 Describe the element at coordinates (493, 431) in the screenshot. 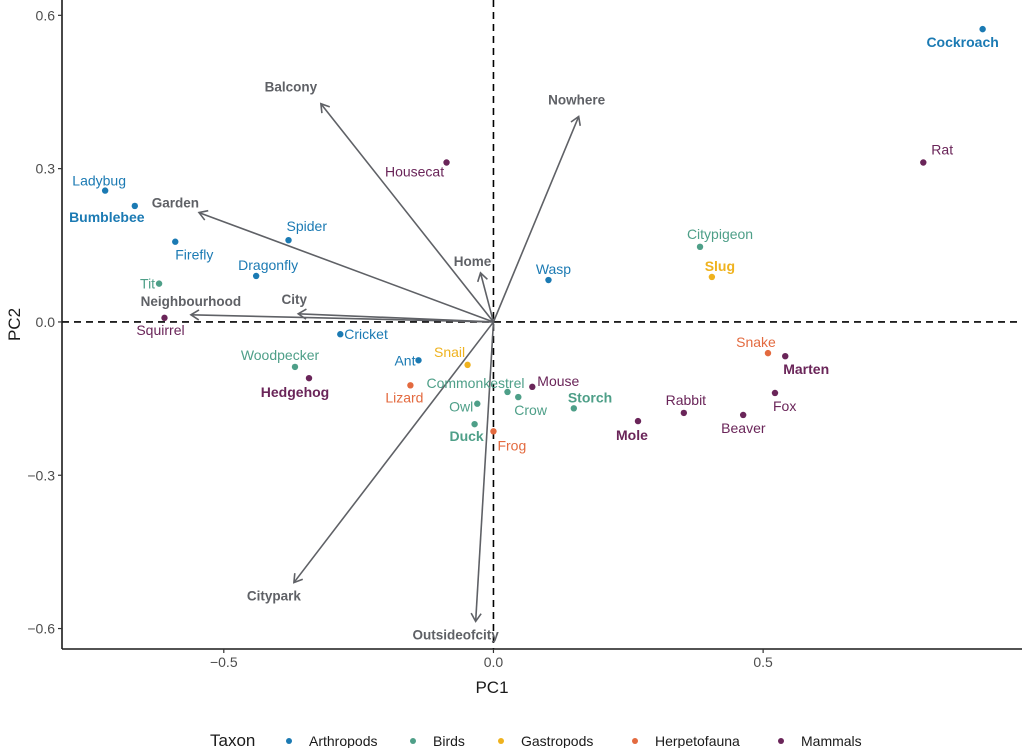

I see `point-frog` at that location.